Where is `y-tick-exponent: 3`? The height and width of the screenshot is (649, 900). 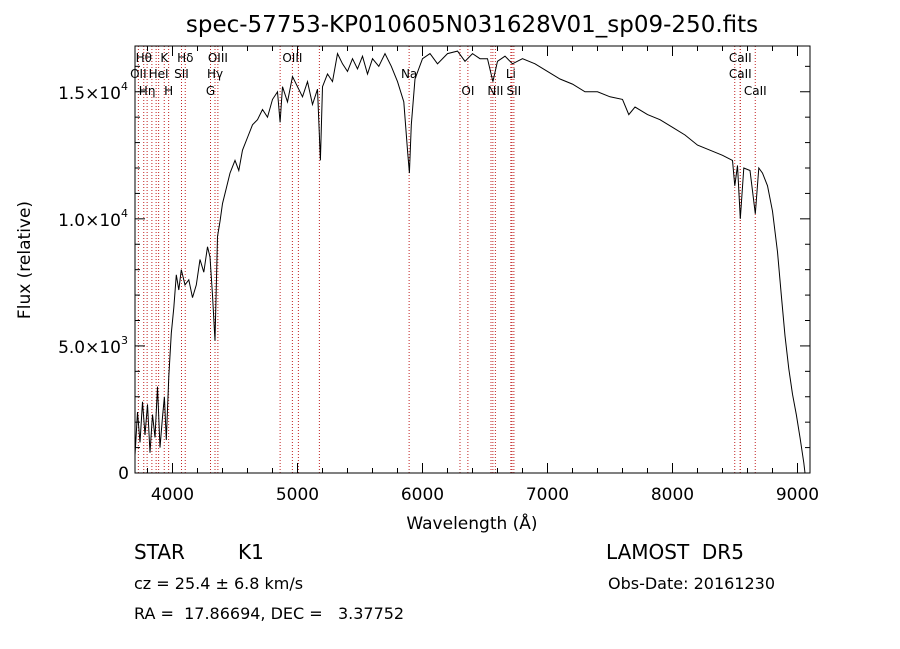
y-tick-exponent: 3 is located at coordinates (124, 340).